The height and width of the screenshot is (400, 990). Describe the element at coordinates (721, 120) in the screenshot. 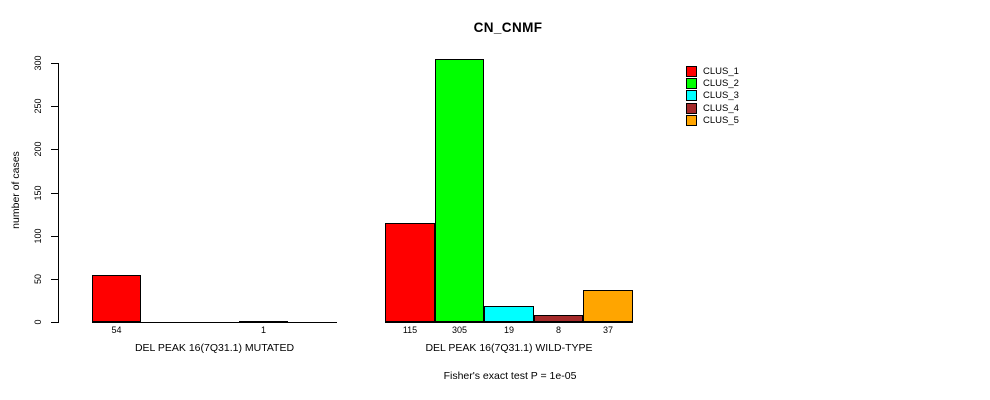

I see `legend-label-clus_5: CLUS_5` at that location.